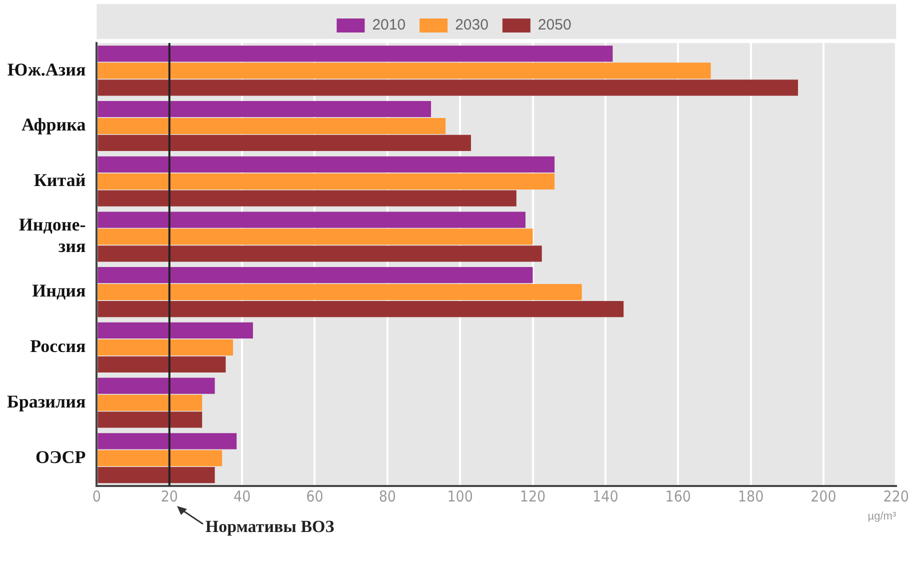 Image resolution: width=912 pixels, height=561 pixels. I want to click on x-tick-label: 160, so click(678, 497).